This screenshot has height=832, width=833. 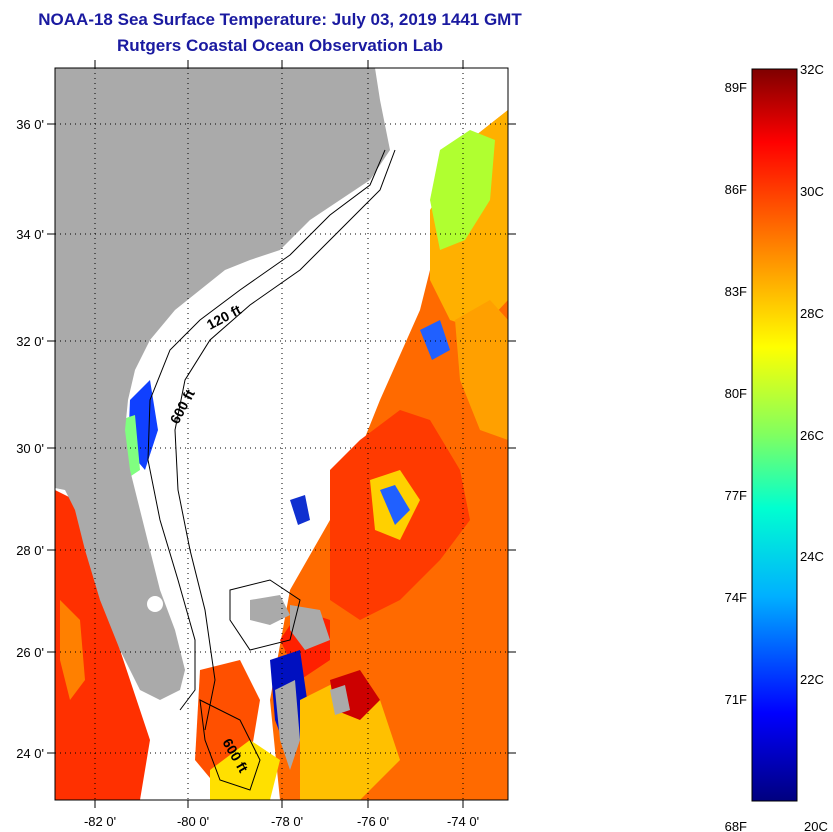 I want to click on colorbar-label-c: 24C, so click(x=812, y=556).